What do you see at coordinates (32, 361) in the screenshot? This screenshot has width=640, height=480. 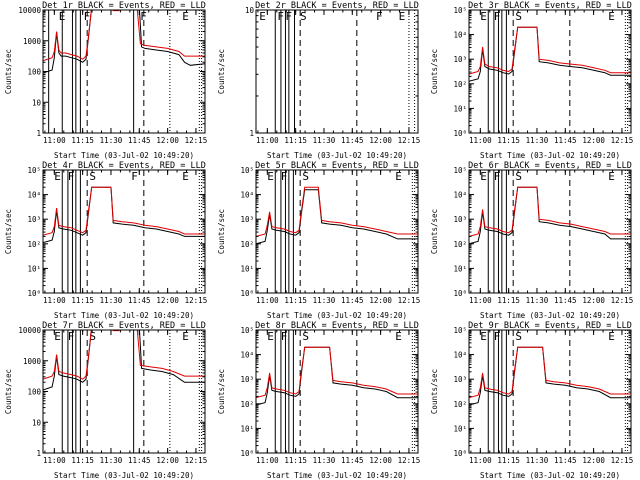 I see `y-tick-label: 1000` at bounding box center [32, 361].